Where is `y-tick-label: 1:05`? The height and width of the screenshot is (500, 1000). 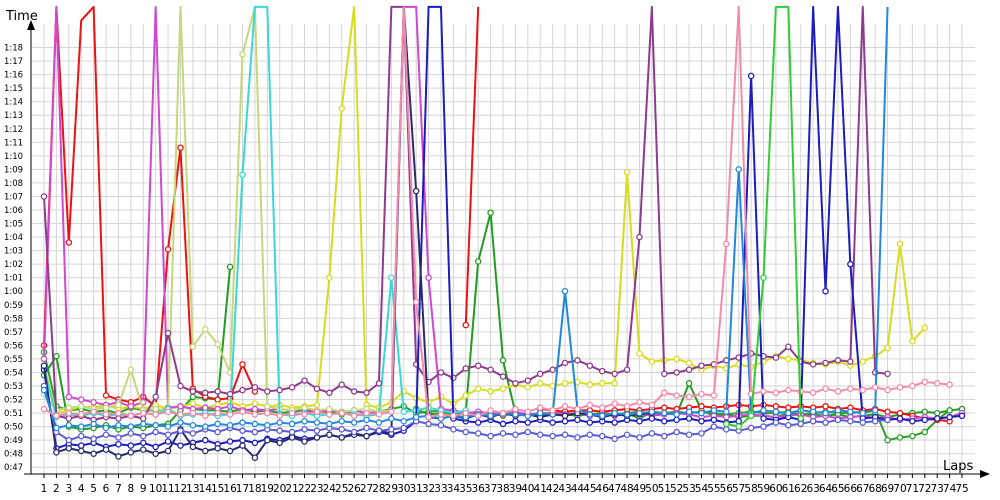 y-tick-label: 1:05 is located at coordinates (13, 225).